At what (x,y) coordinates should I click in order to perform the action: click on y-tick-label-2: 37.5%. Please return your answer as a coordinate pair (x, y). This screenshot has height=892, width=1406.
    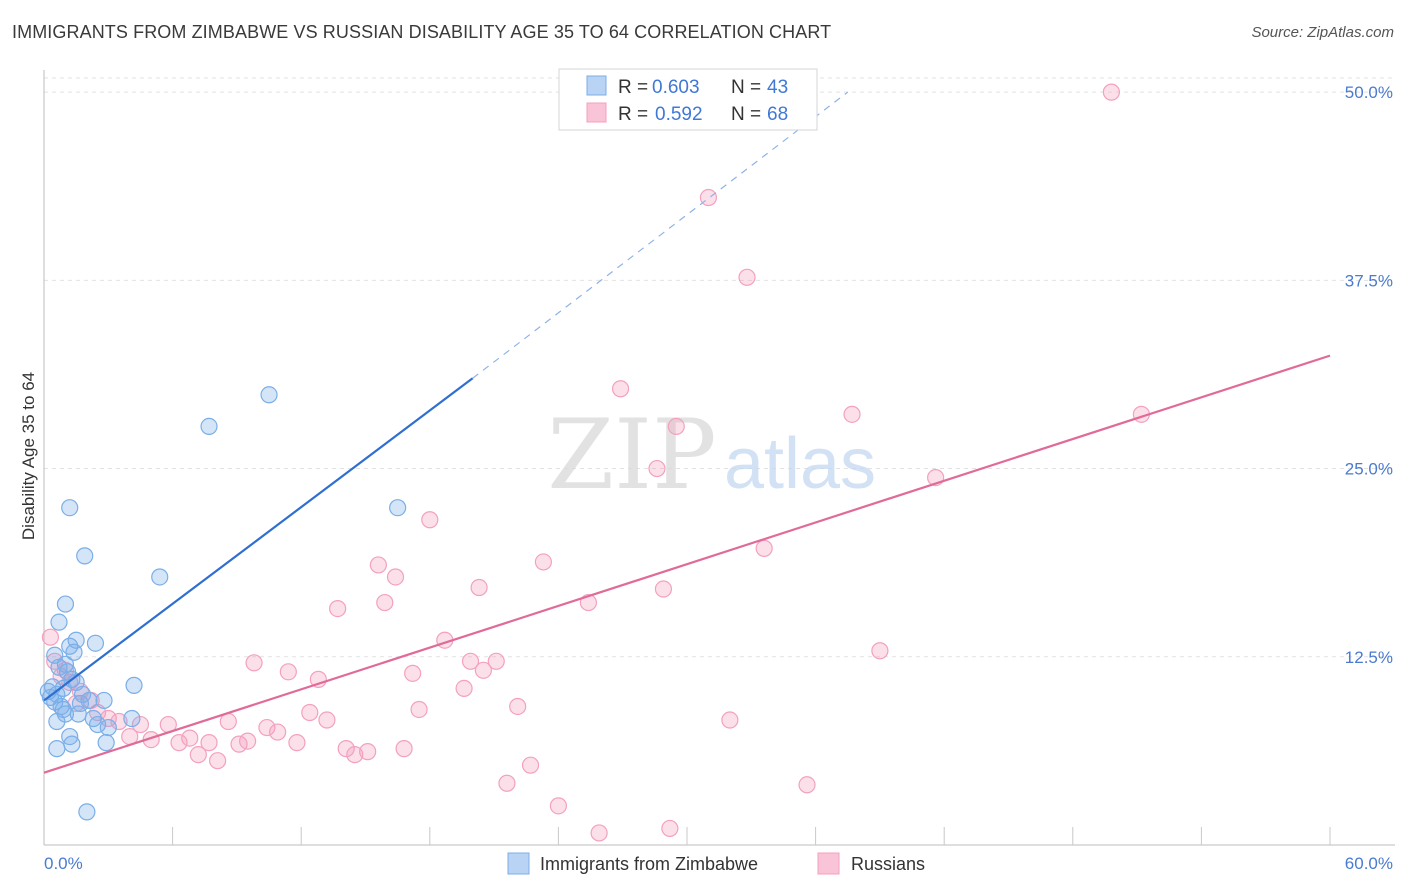
    Looking at the image, I should click on (1369, 280).